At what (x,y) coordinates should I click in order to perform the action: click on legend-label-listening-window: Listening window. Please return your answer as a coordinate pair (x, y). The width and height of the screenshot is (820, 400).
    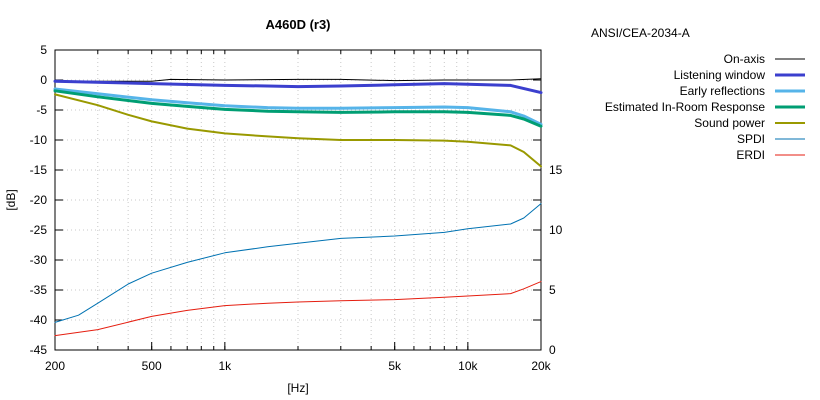
    Looking at the image, I should click on (720, 75).